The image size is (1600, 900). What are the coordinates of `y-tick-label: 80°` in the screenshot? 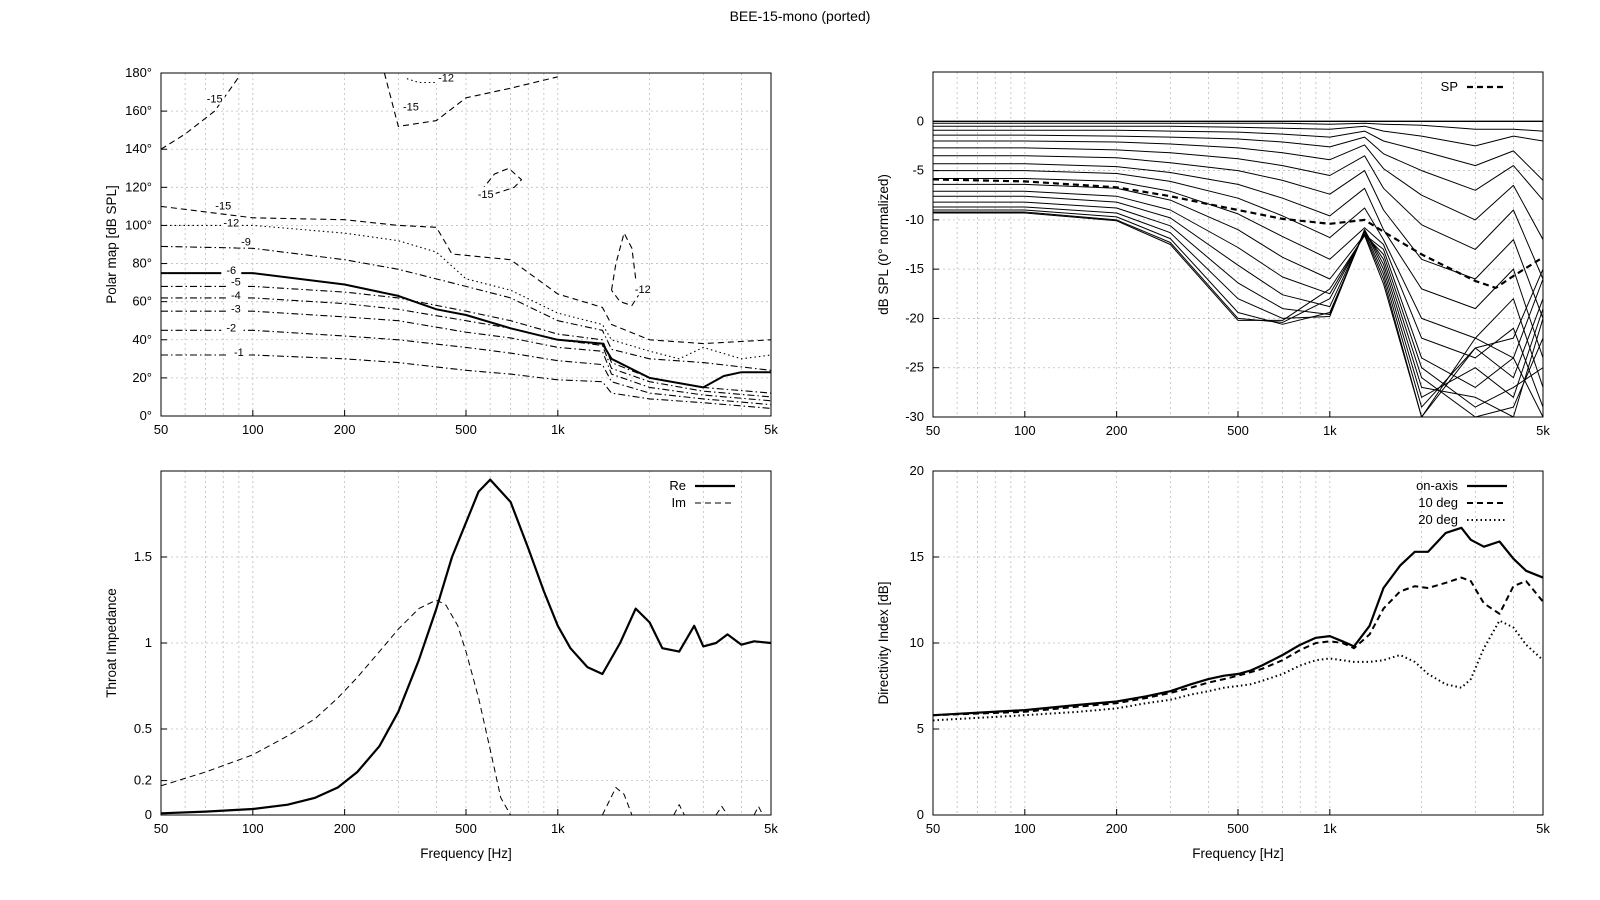 It's located at (142, 263).